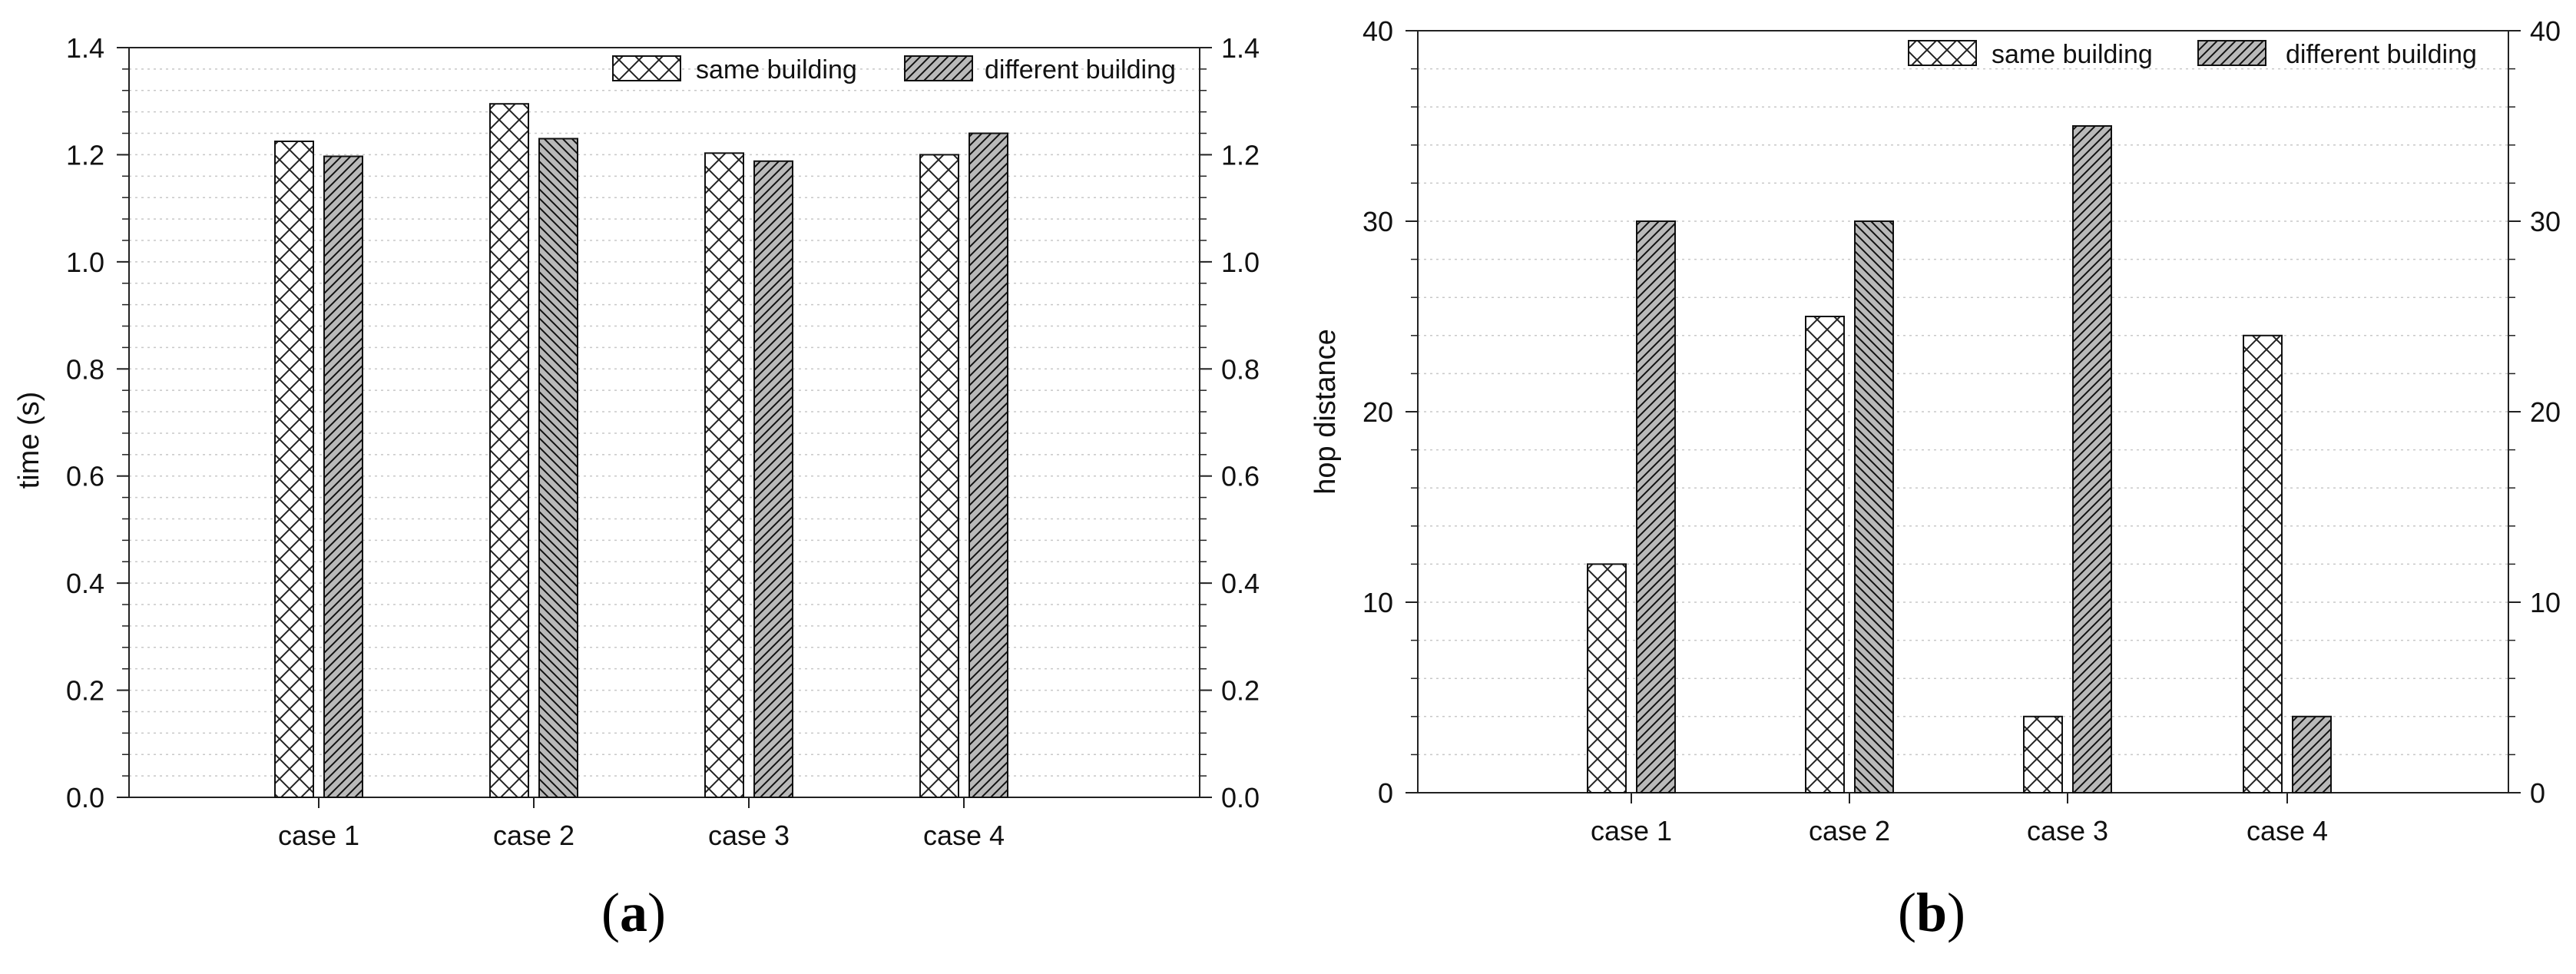  Describe the element at coordinates (1377, 222) in the screenshot. I see `y-tick-label: 30` at that location.